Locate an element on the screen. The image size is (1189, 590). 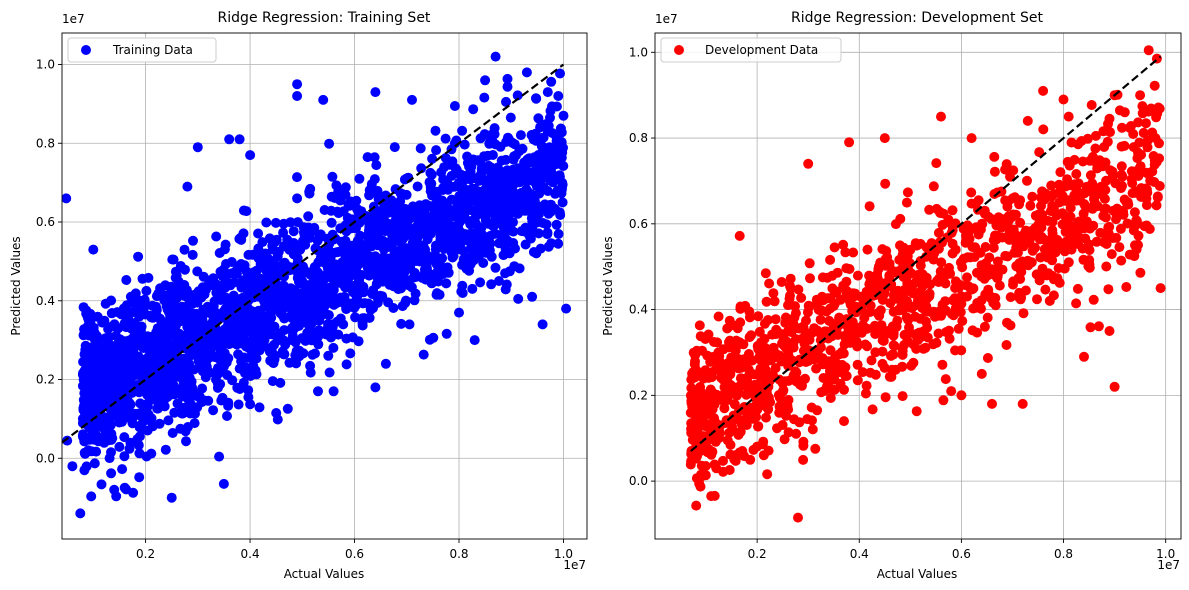
legend-entry: Development Data is located at coordinates (761, 50).